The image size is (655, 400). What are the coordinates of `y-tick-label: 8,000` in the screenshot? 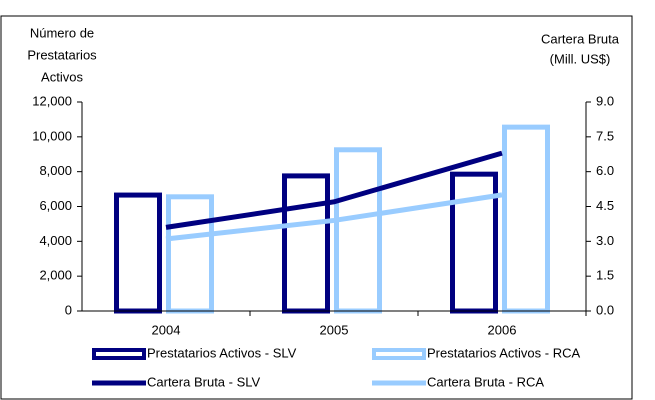 It's located at (55, 170).